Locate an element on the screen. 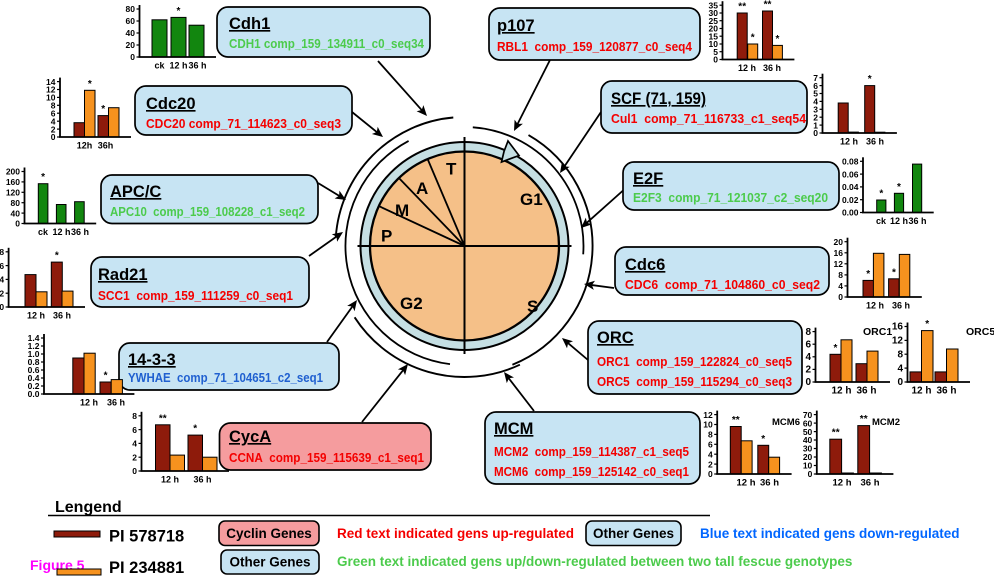 The height and width of the screenshot is (577, 994). svg-text: 0.00 is located at coordinates (850, 213).